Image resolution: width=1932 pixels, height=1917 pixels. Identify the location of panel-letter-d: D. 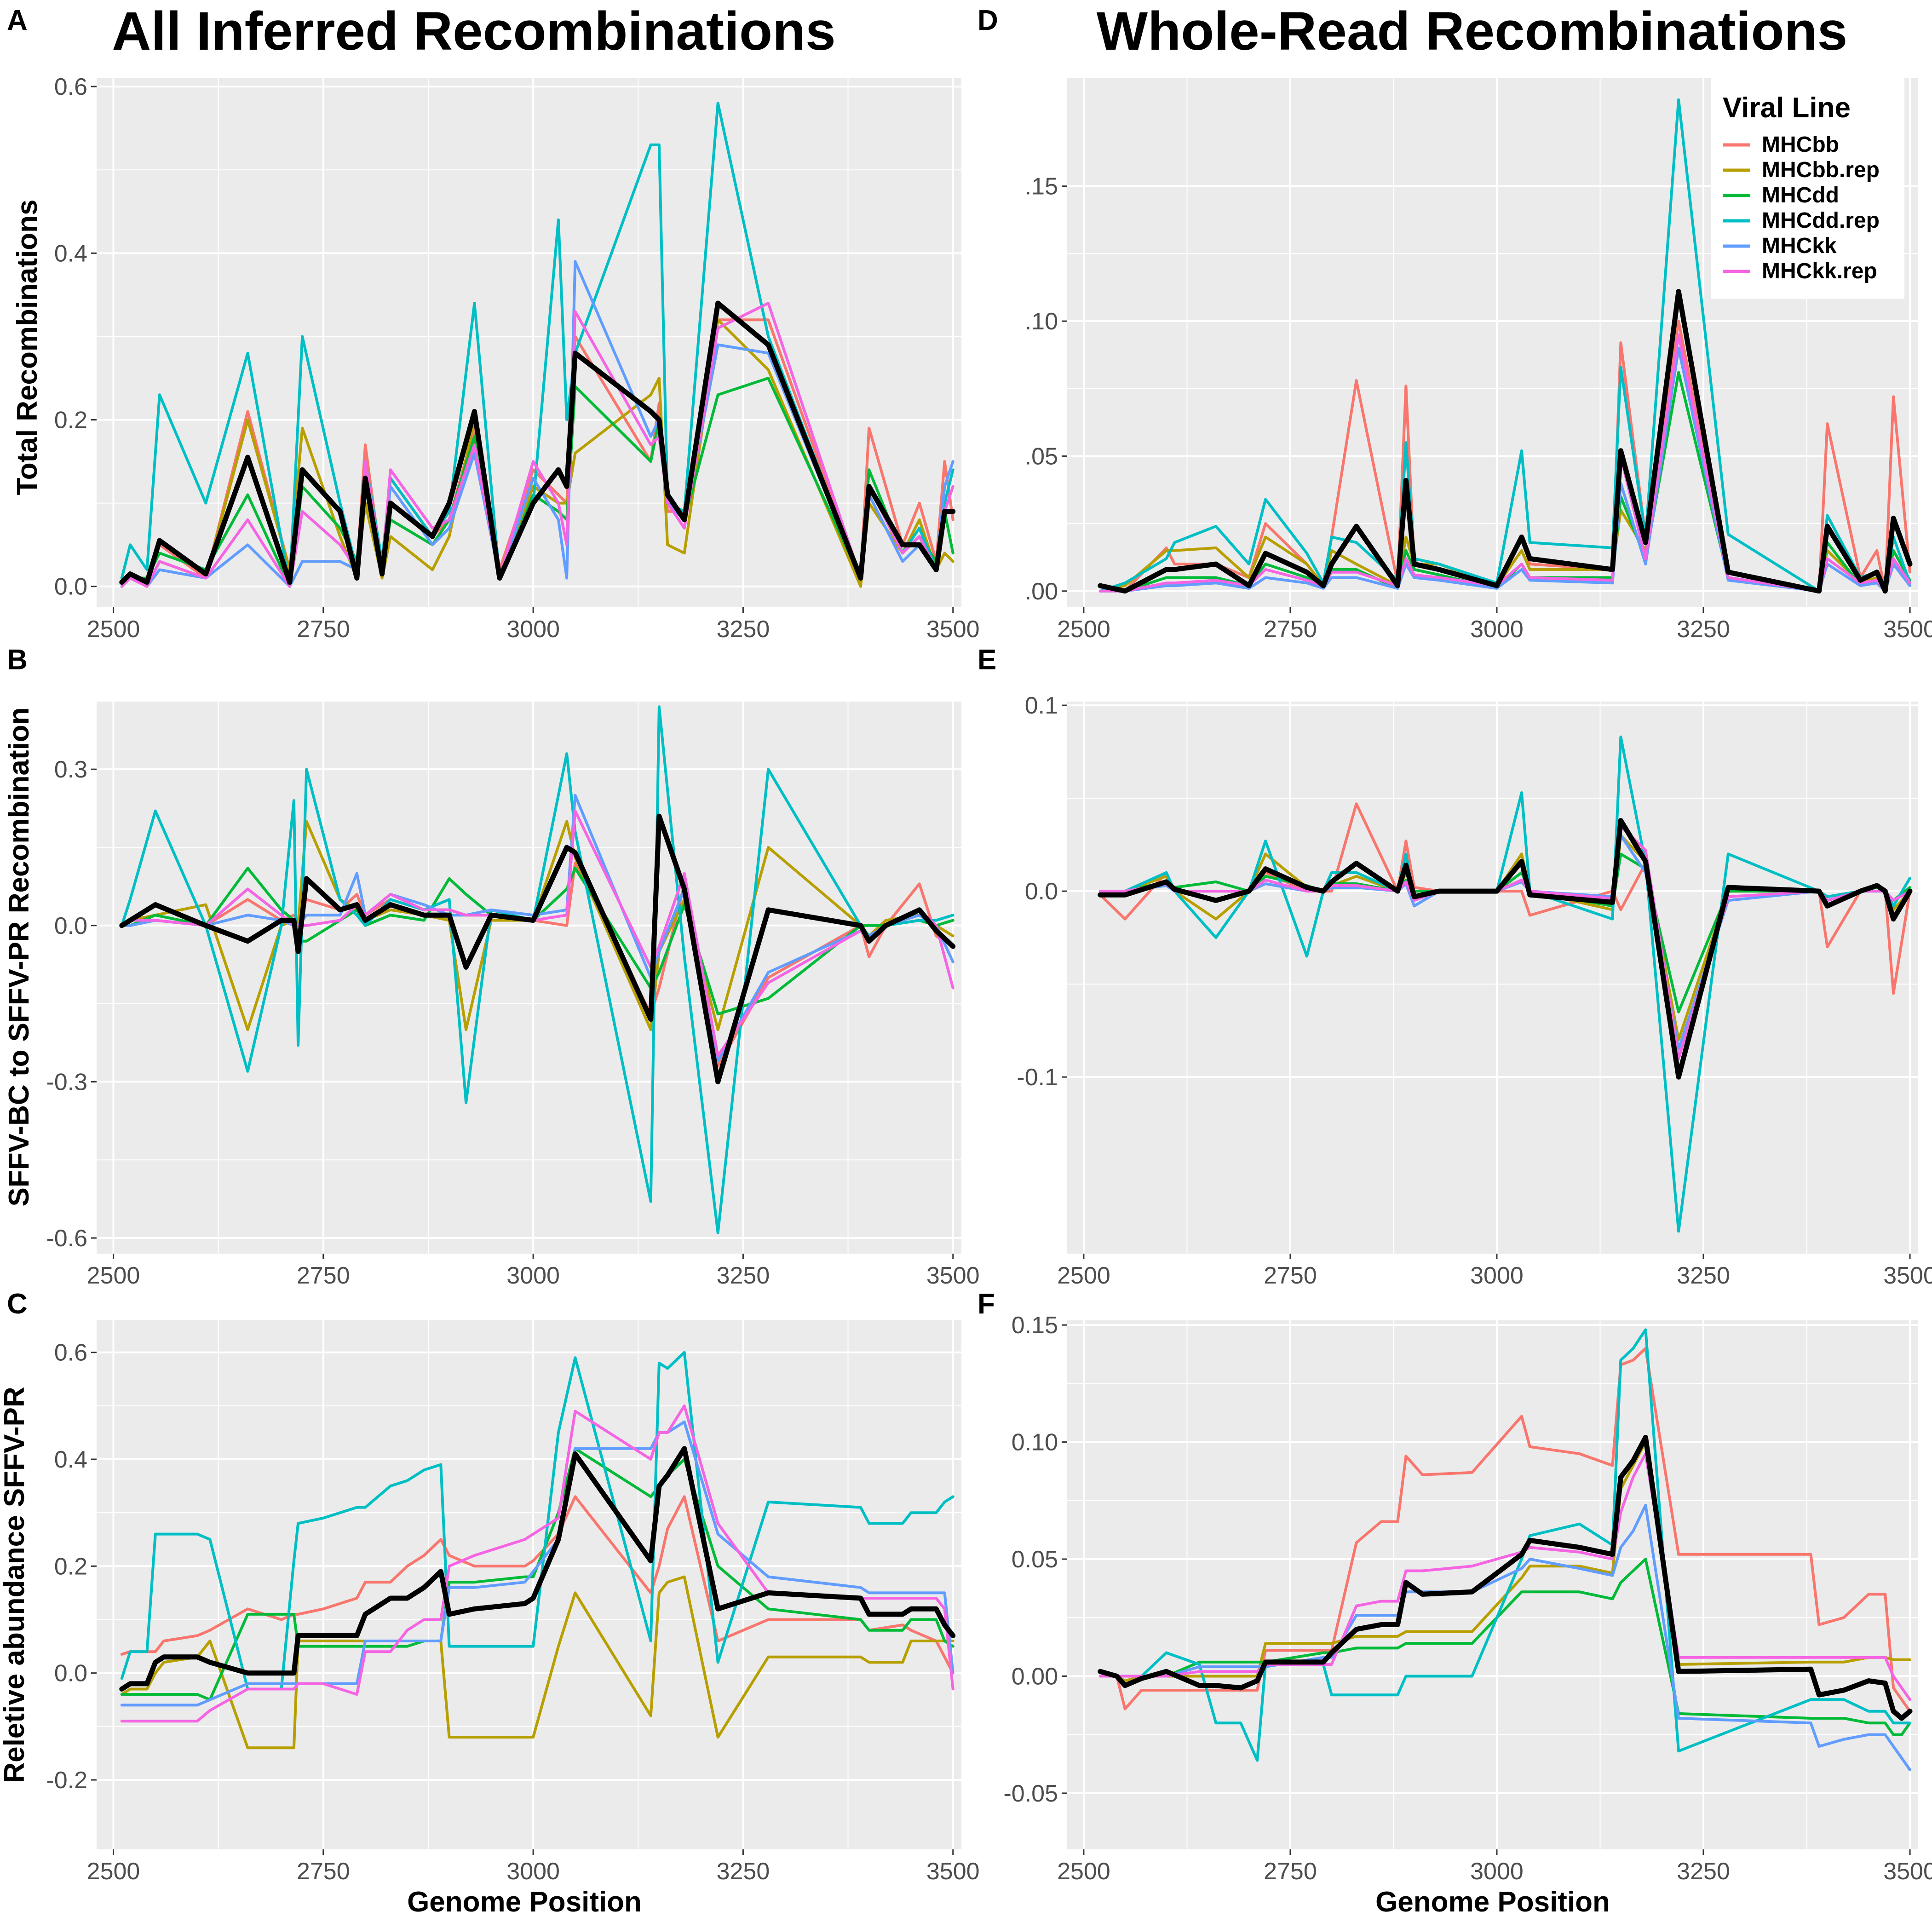
(988, 20).